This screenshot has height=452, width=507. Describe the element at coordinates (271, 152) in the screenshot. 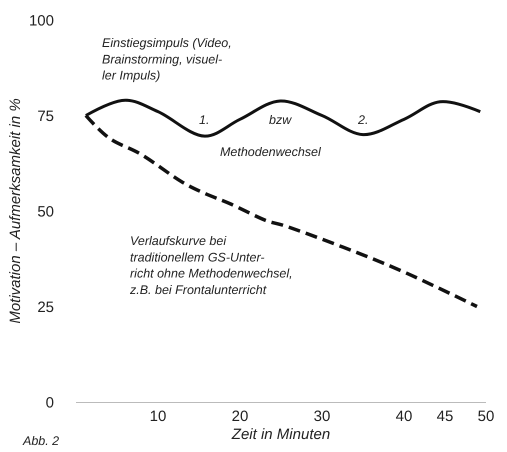

I see `annotation: Methodenwechsel` at that location.